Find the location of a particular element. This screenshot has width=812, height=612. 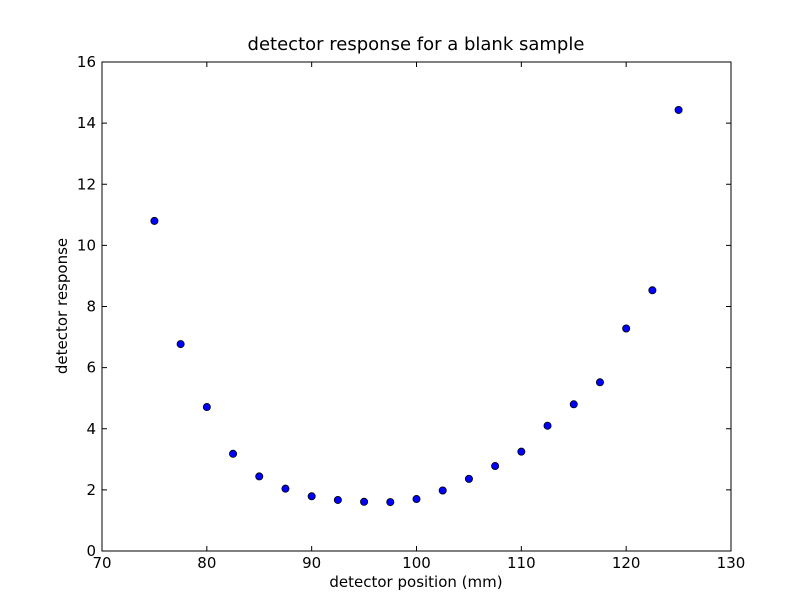

x-axis-label: detector position (mm) is located at coordinates (415, 582).